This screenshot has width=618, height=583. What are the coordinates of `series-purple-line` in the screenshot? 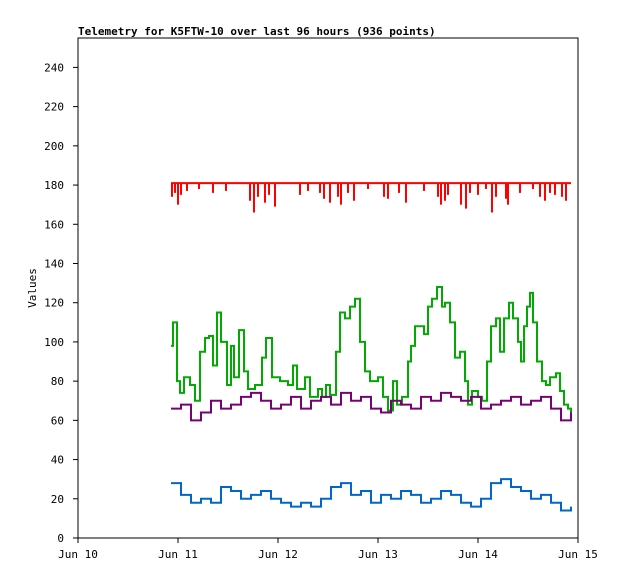 It's located at (371, 406).